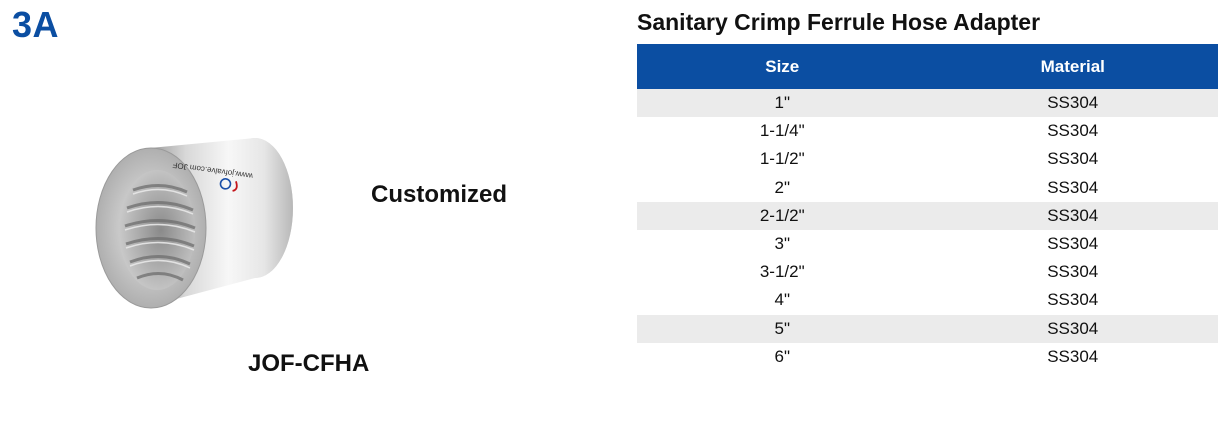  Describe the element at coordinates (839, 22) in the screenshot. I see `table-title: Sanitary Crimp Ferrule Hose Adapter` at that location.